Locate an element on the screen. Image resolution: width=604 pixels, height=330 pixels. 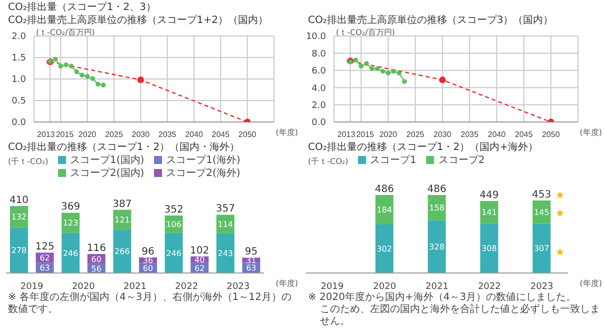
legend-label: スコープ1(海外) is located at coordinates (203, 160).